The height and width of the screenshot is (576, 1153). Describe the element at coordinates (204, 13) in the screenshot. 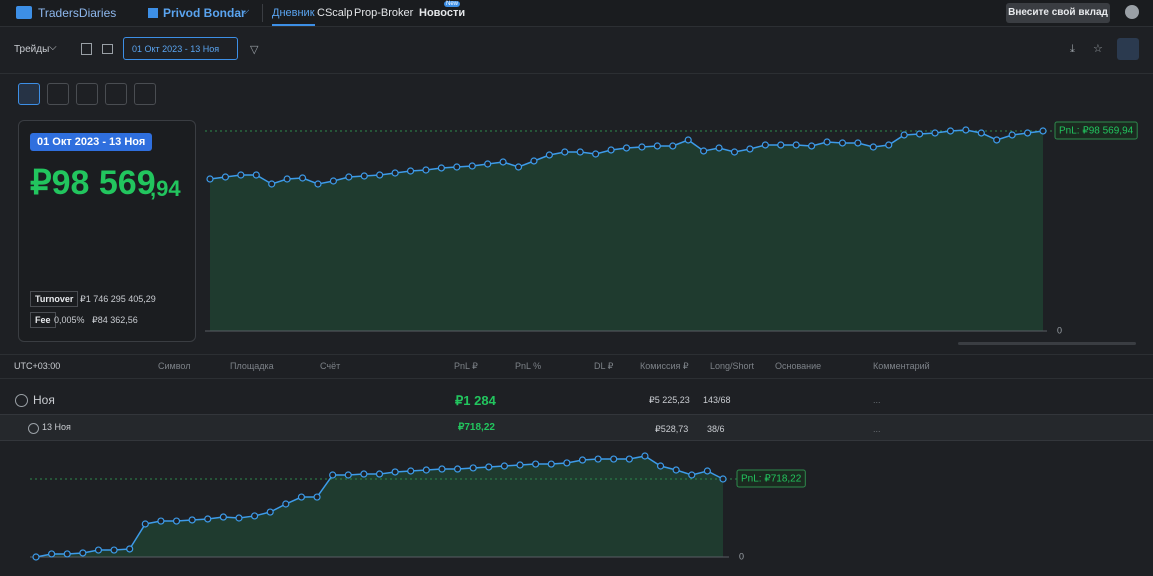

I see `account: Privod Bondar` at that location.